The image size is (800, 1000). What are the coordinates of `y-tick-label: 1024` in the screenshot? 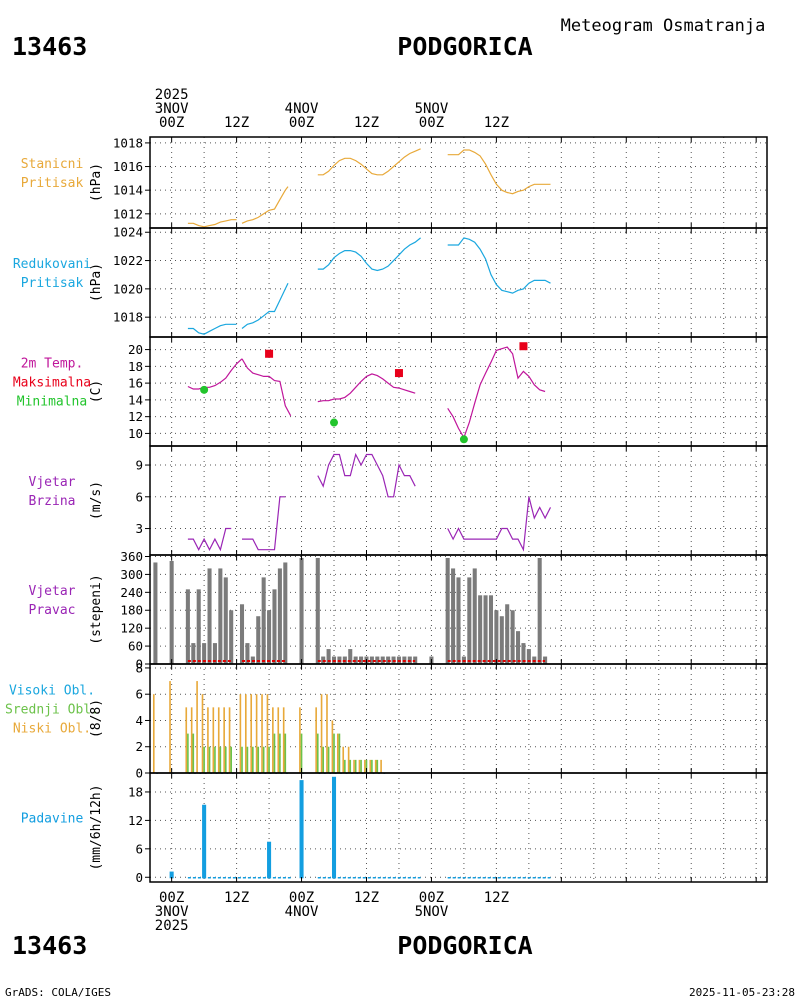 It's located at (128, 232).